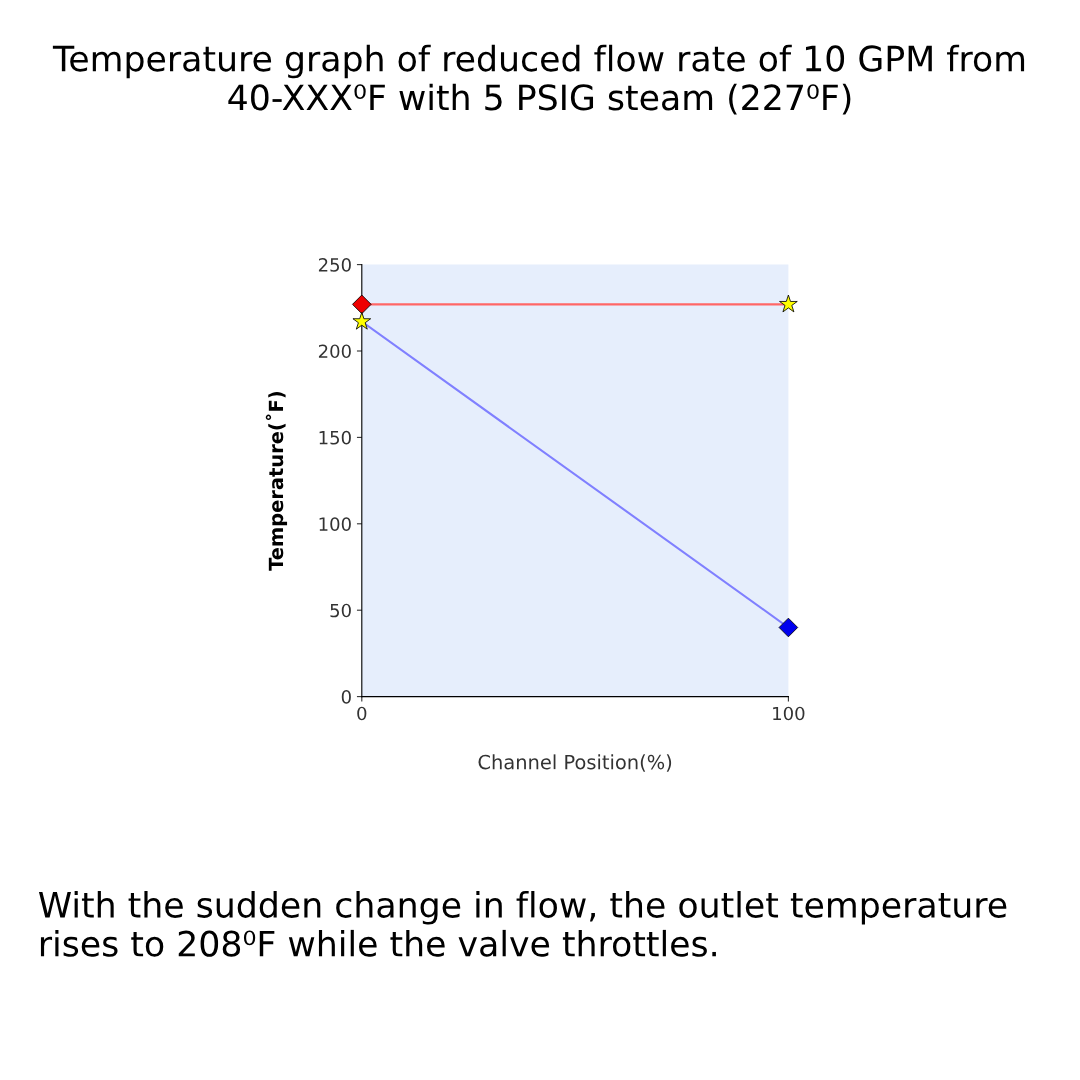  Describe the element at coordinates (346, 697) in the screenshot. I see `y-tick-label: 0` at that location.